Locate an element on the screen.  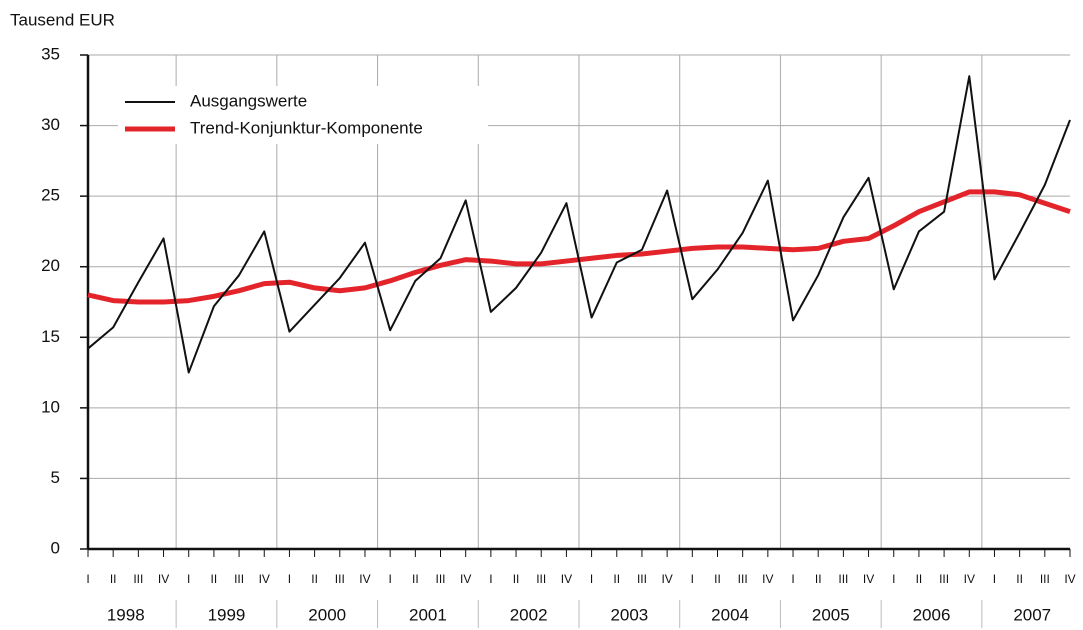
year-label: 2002 is located at coordinates (529, 614).